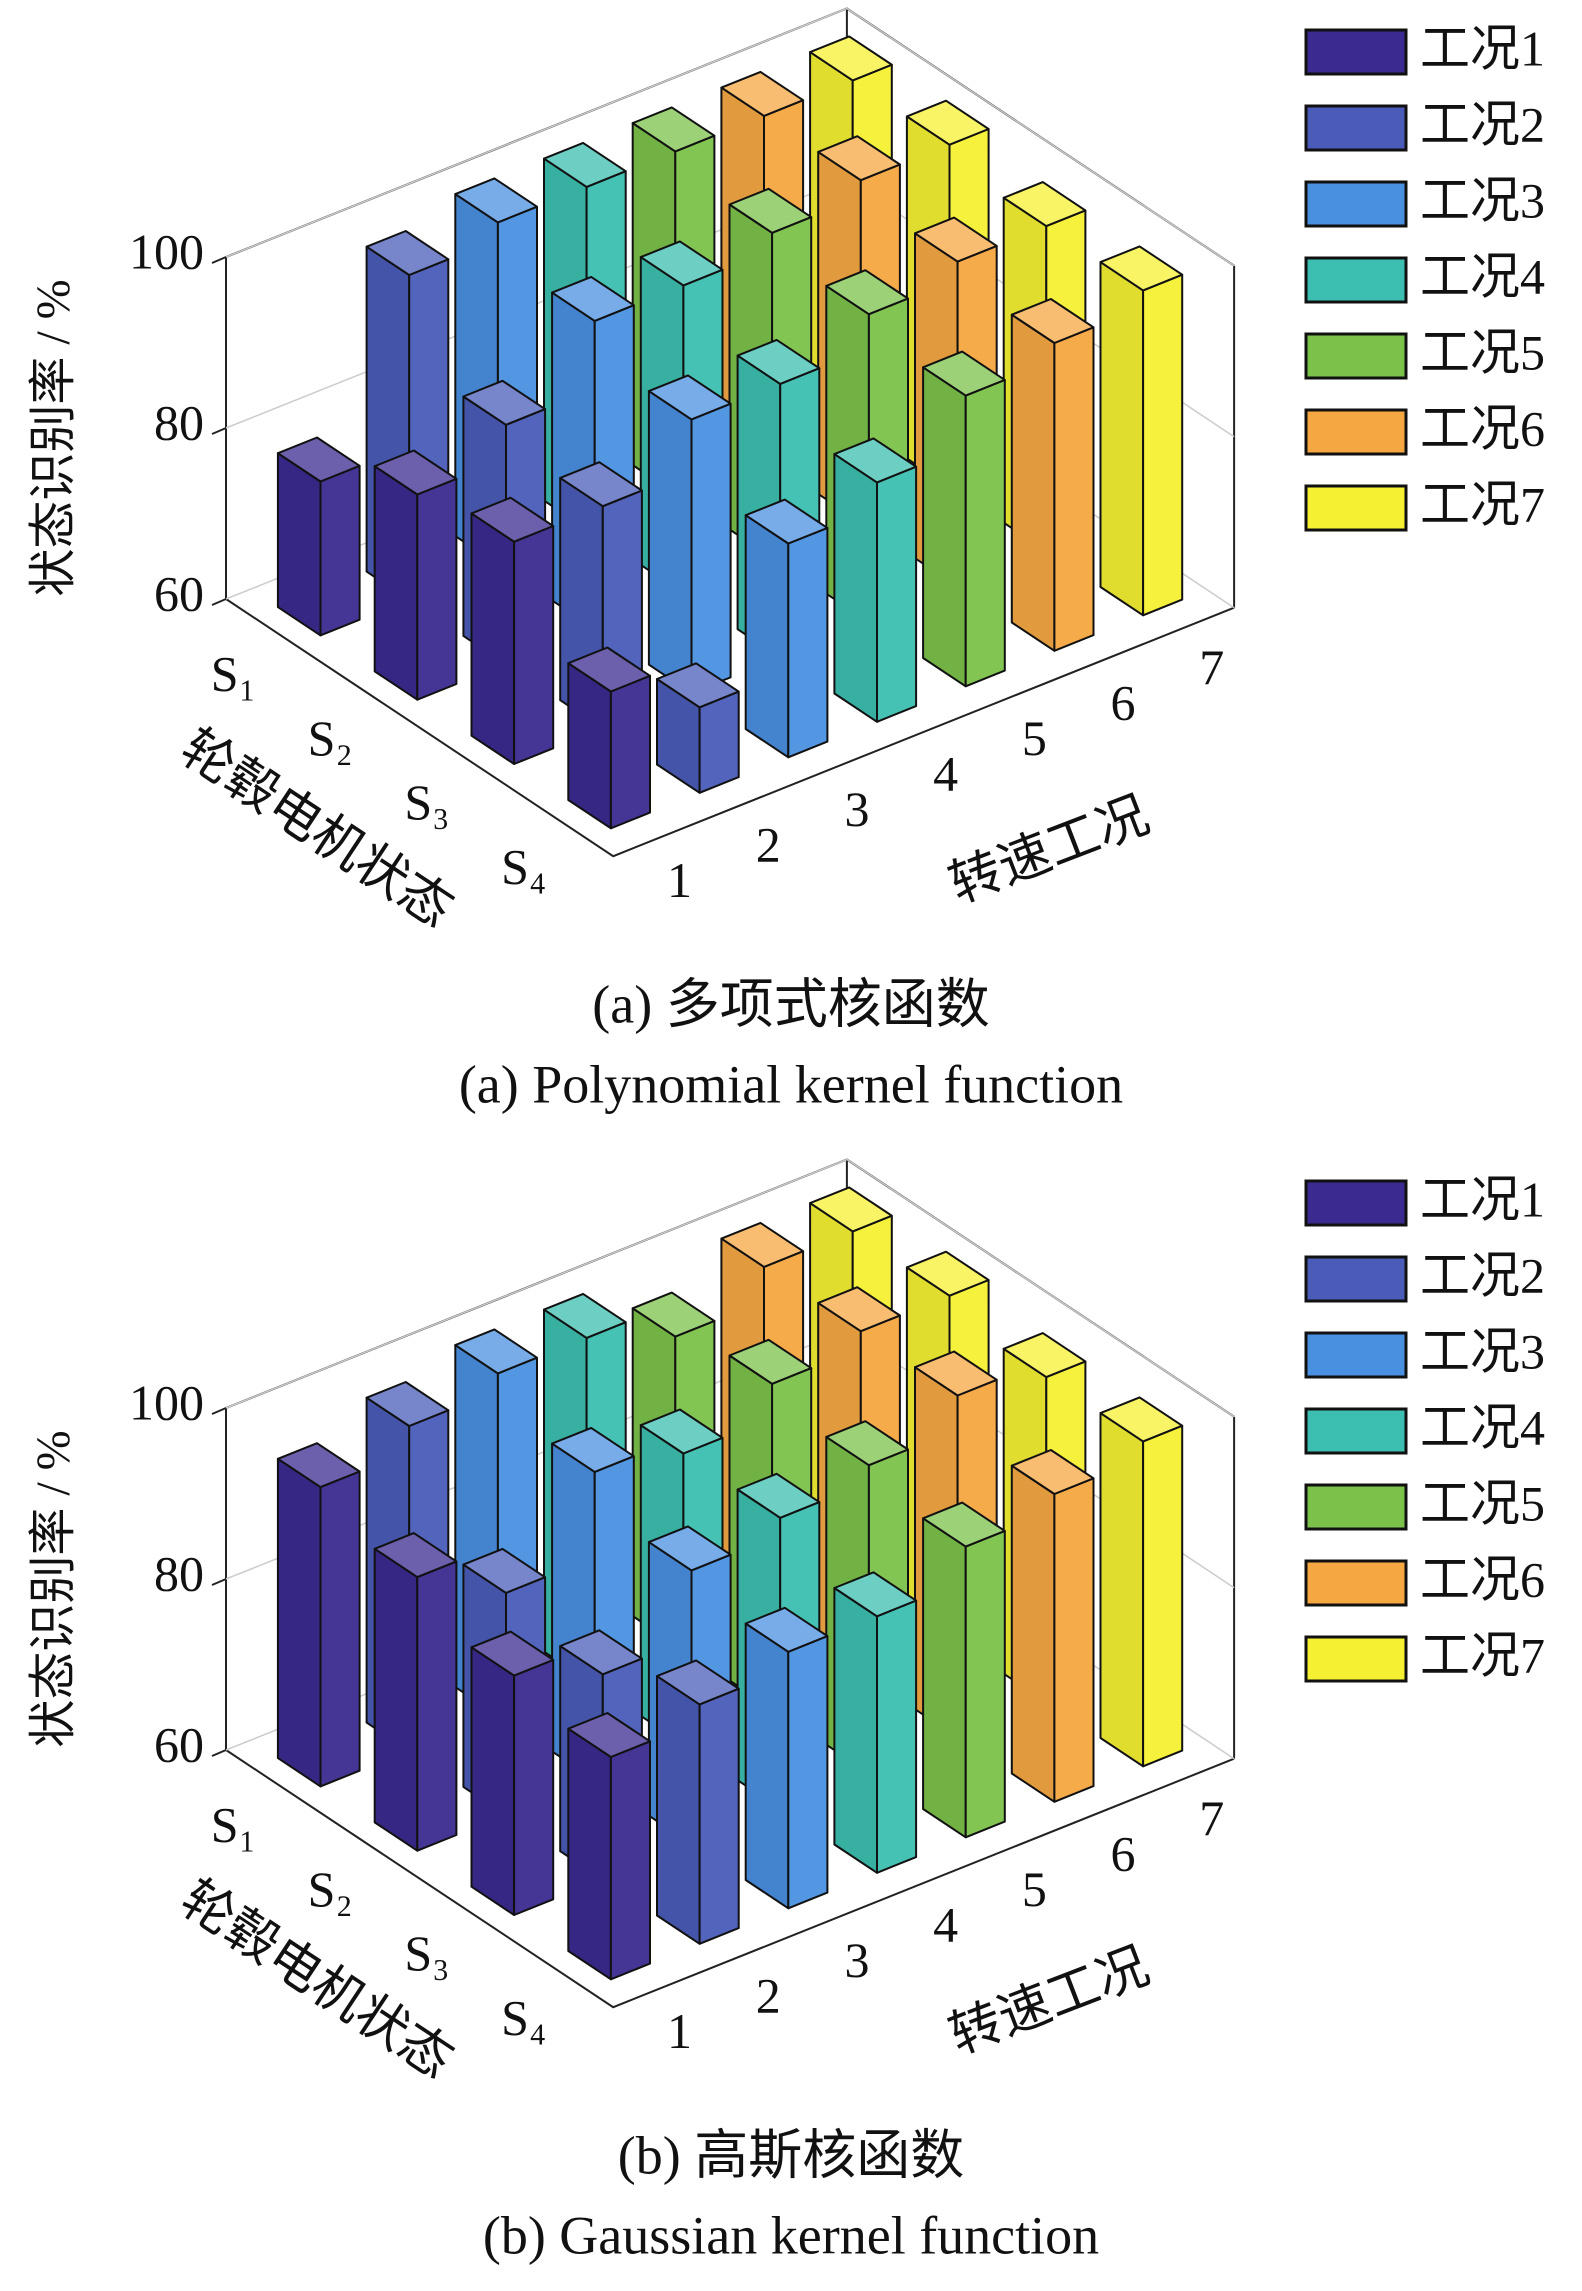 This screenshot has height=2291, width=1582. I want to click on legend-label: 工况6, so click(1482, 428).